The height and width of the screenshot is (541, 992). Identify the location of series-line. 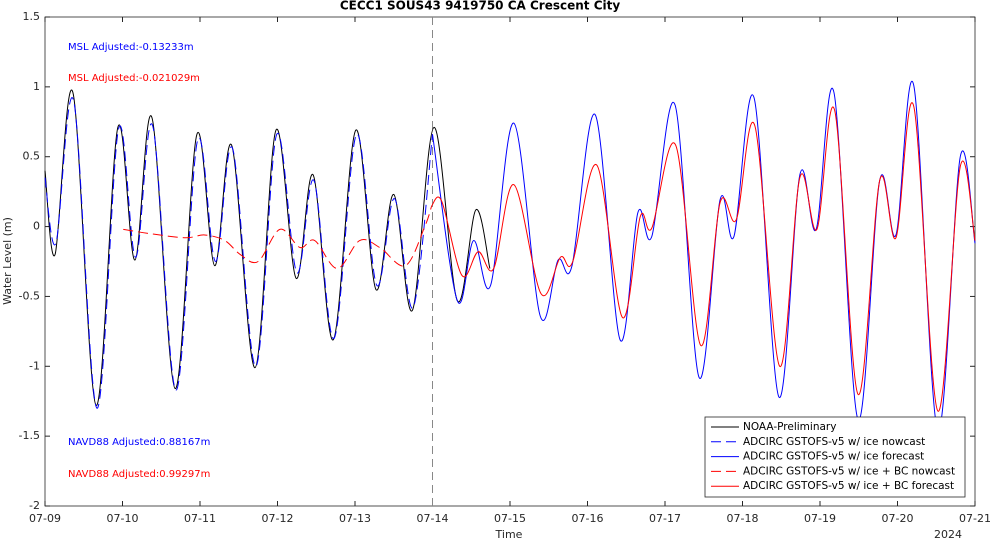
(278, 237).